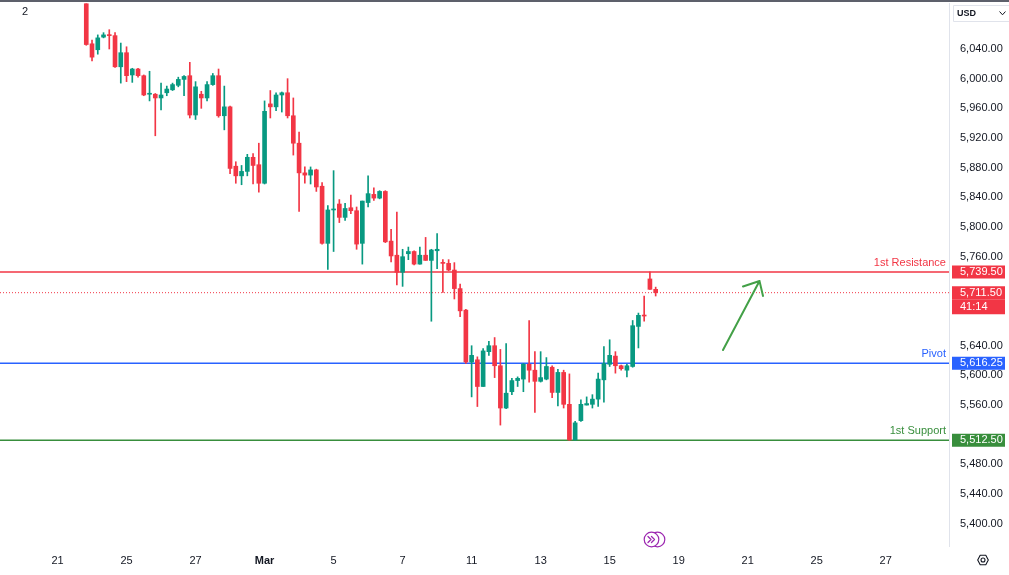 The width and height of the screenshot is (1009, 575). Describe the element at coordinates (981, 226) in the screenshot. I see `y-tick-label: 5,800.00` at that location.